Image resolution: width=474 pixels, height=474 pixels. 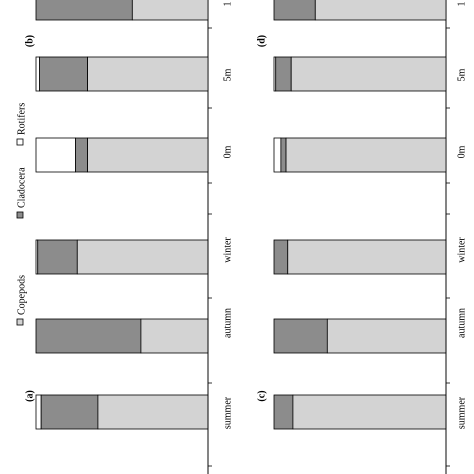 What do you see at coordinates (84, 10) in the screenshot?
I see `bar-b-1-cladocera` at bounding box center [84, 10].